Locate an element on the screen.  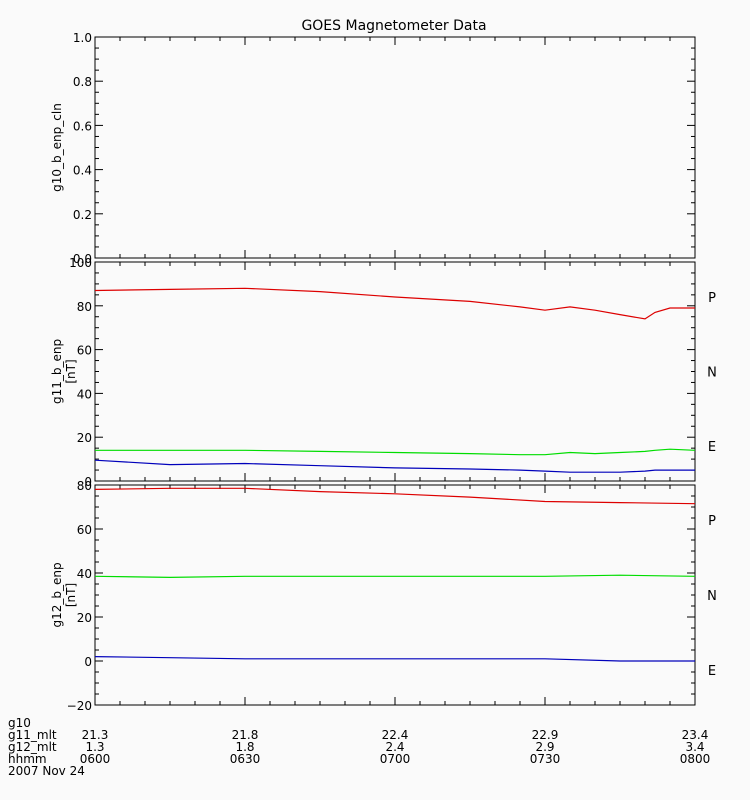
y-axis-label: g10_b_enp_cln is located at coordinates (57, 147).